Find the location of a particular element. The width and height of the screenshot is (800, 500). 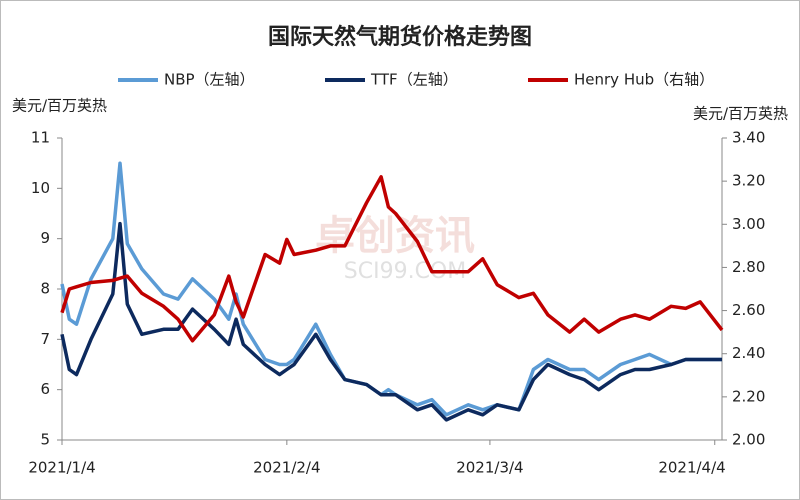

legend-label: Henry Hub（右轴） is located at coordinates (644, 80).